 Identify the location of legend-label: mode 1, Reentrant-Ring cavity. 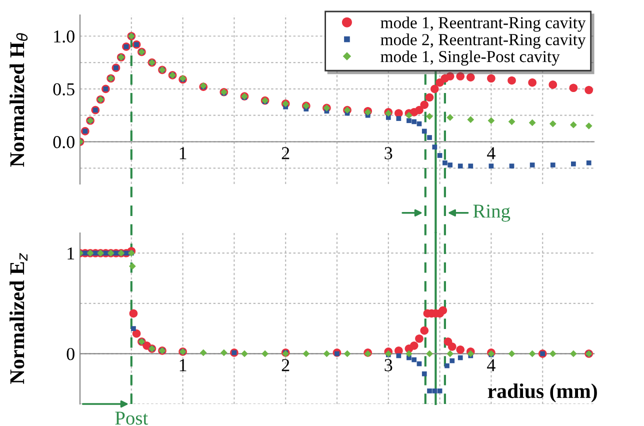
(483, 24).